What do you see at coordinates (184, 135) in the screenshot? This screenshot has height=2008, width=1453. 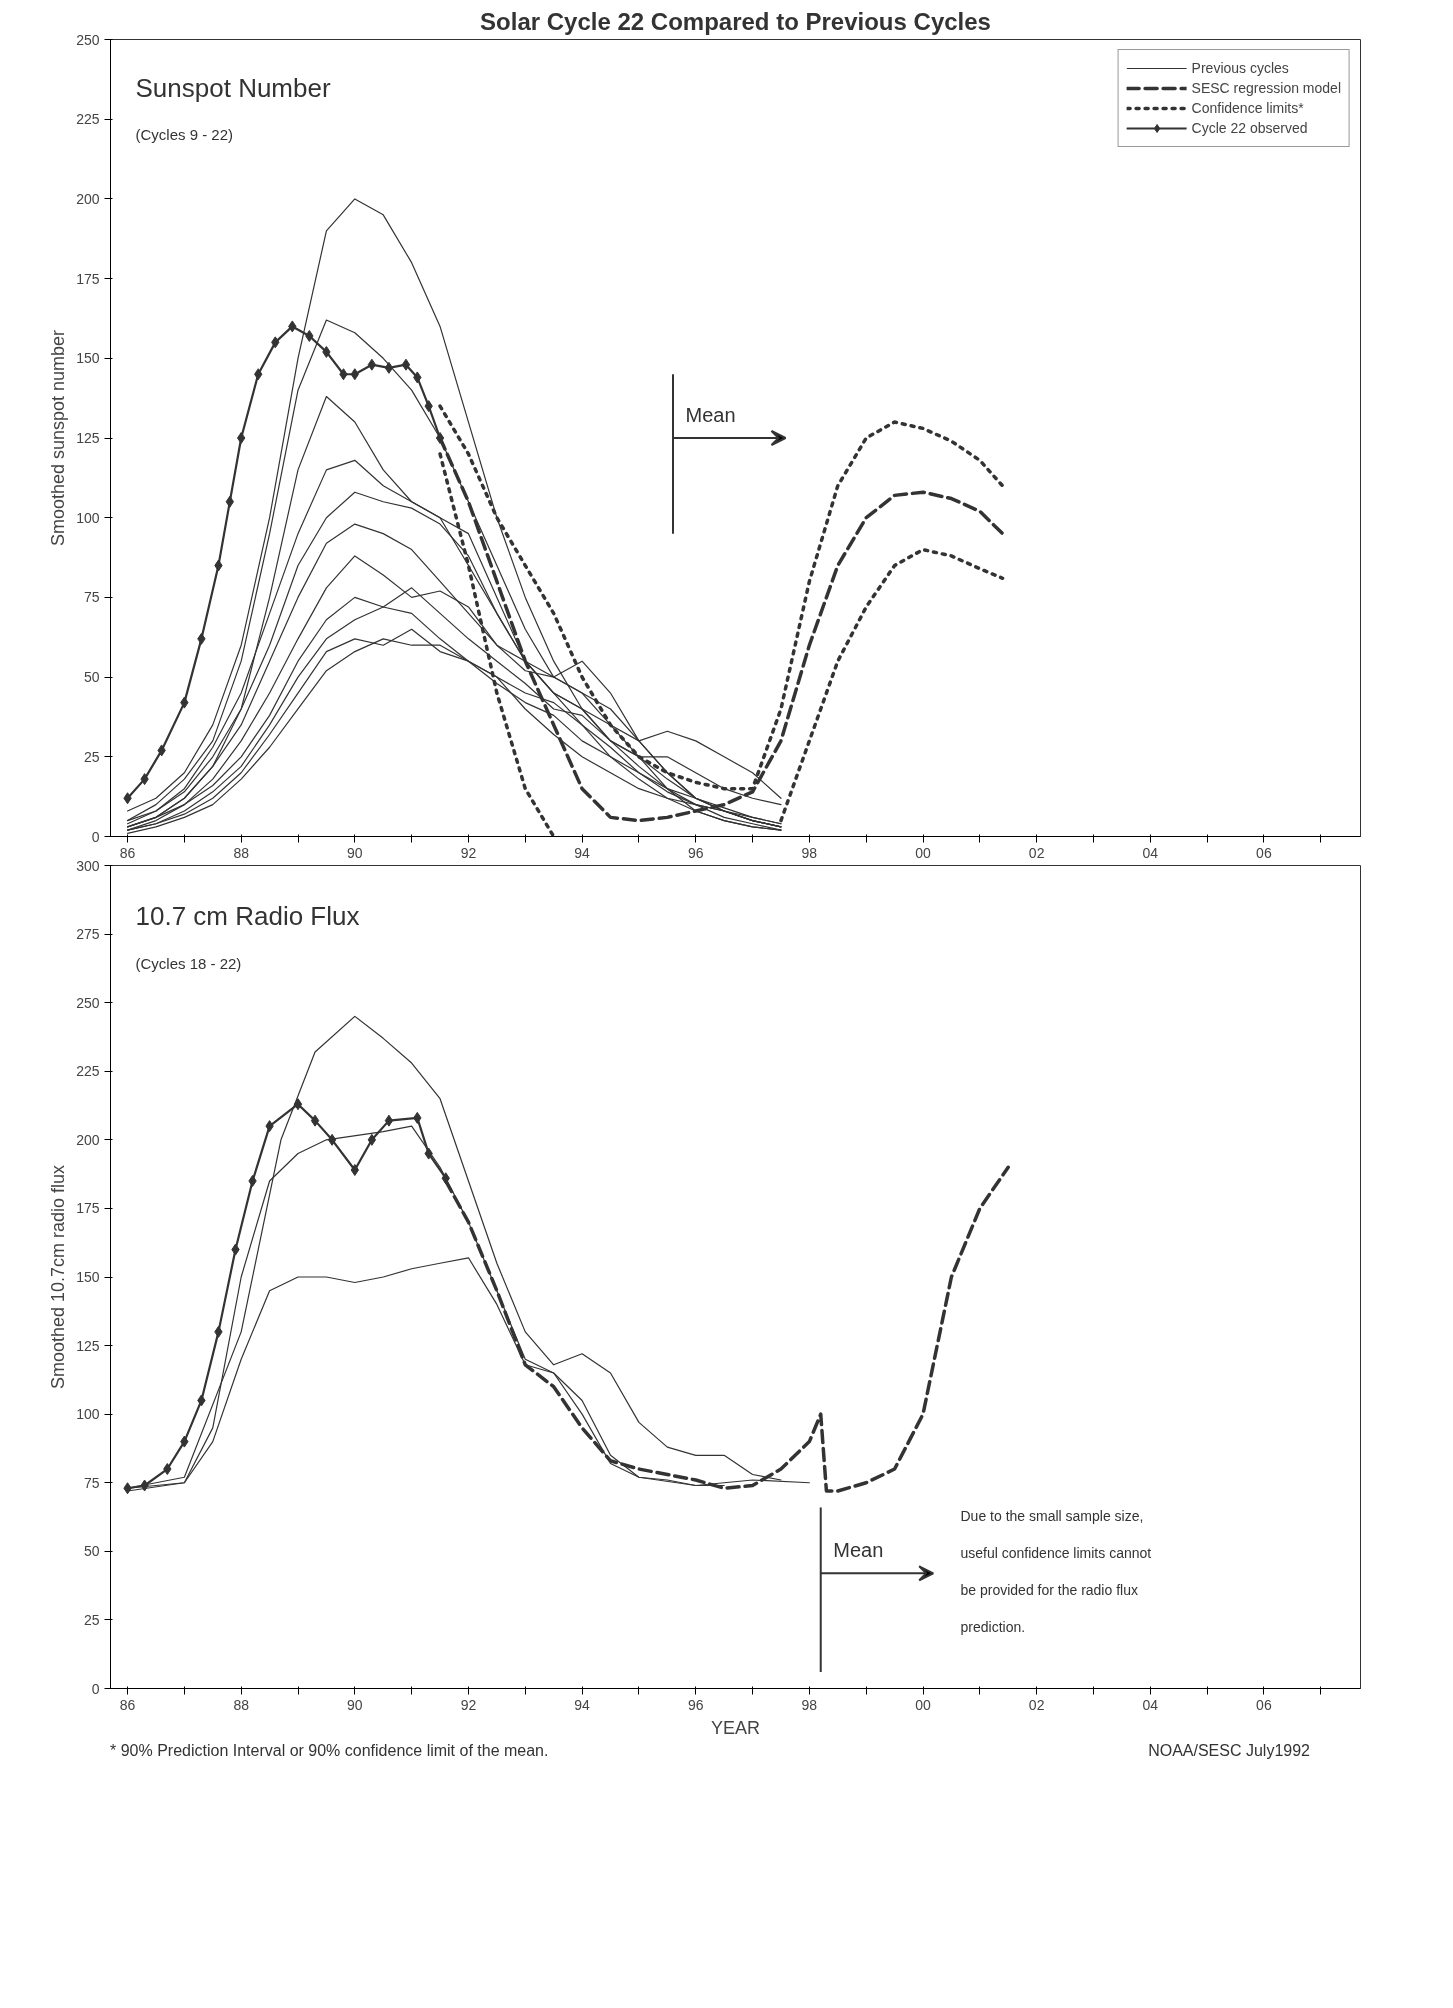 I see `annotation: (Cycles 9 - 22)` at bounding box center [184, 135].